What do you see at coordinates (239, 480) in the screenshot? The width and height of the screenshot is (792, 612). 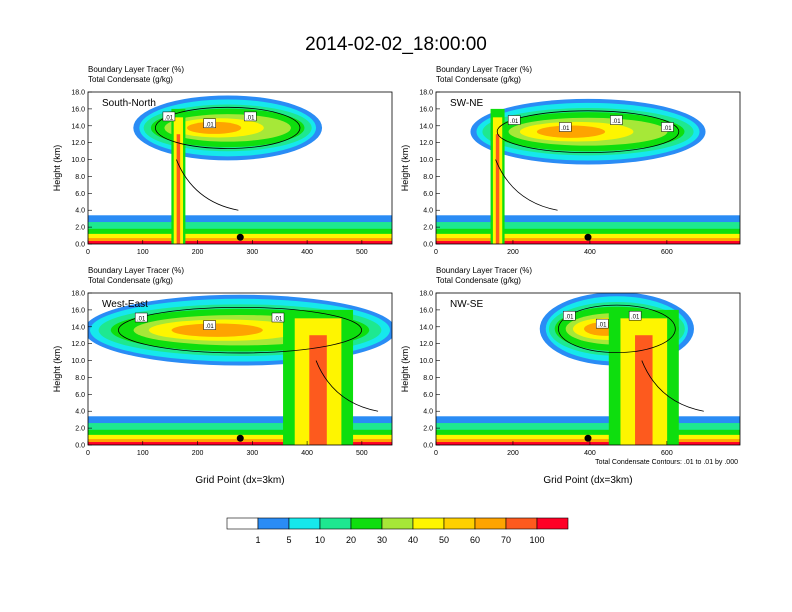 I see `x-axis-label: Grid Point (dx=3km)` at bounding box center [239, 480].